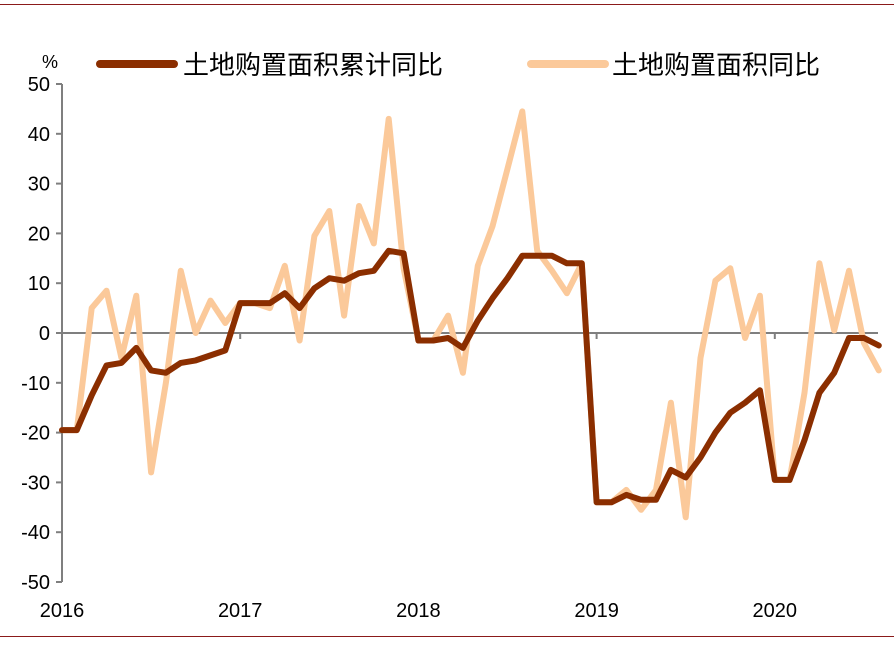 This screenshot has width=894, height=645. What do you see at coordinates (418, 611) in the screenshot?
I see `x-tick-label: 2018` at bounding box center [418, 611].